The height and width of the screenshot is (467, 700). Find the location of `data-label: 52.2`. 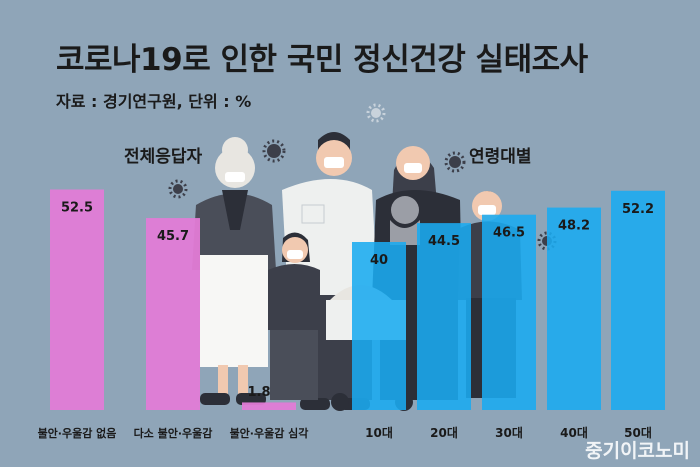

data-label: 52.2 is located at coordinates (638, 209).